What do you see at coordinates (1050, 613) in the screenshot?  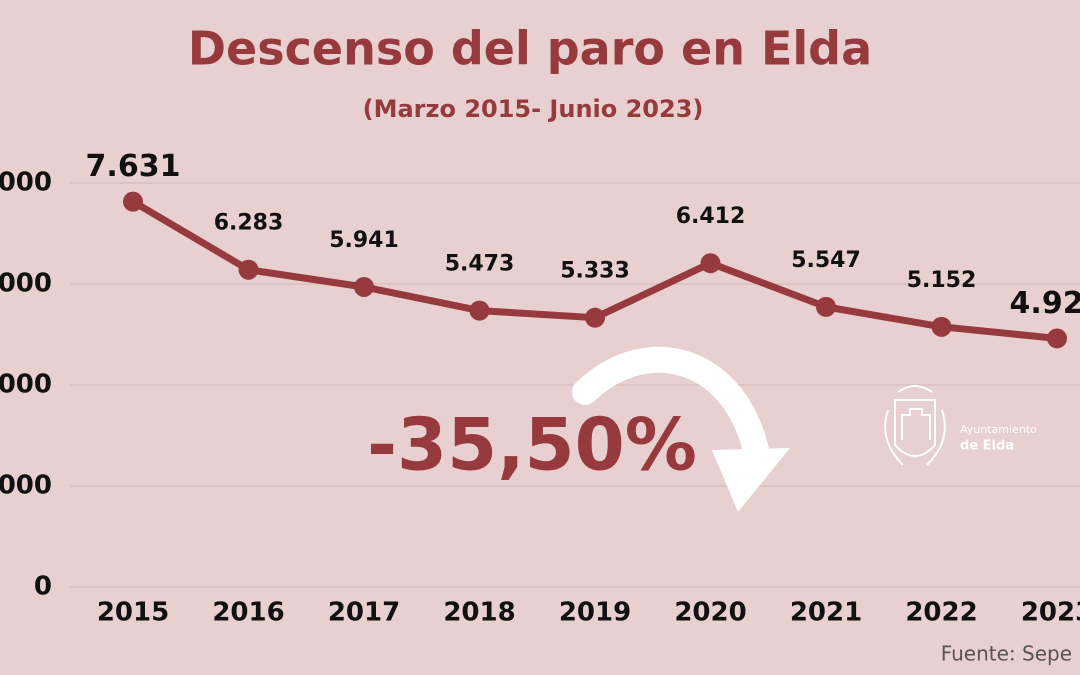 I see `x-tick-label: 2023` at bounding box center [1050, 613].